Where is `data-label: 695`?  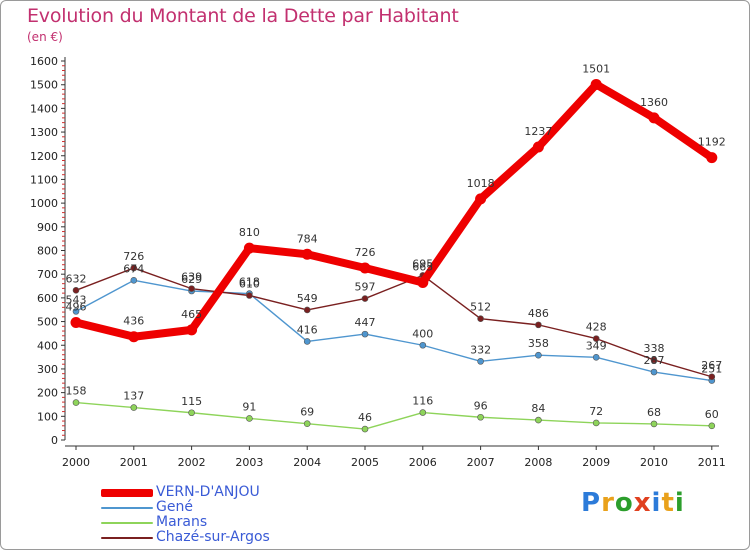 data-label: 695 is located at coordinates (422, 263).